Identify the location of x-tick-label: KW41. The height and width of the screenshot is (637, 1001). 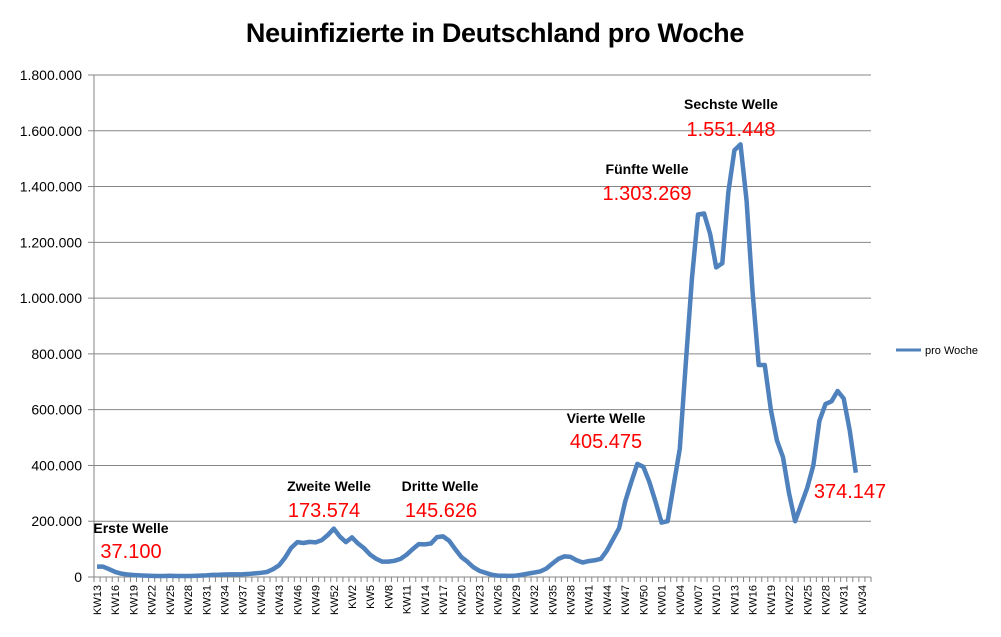
(590, 600).